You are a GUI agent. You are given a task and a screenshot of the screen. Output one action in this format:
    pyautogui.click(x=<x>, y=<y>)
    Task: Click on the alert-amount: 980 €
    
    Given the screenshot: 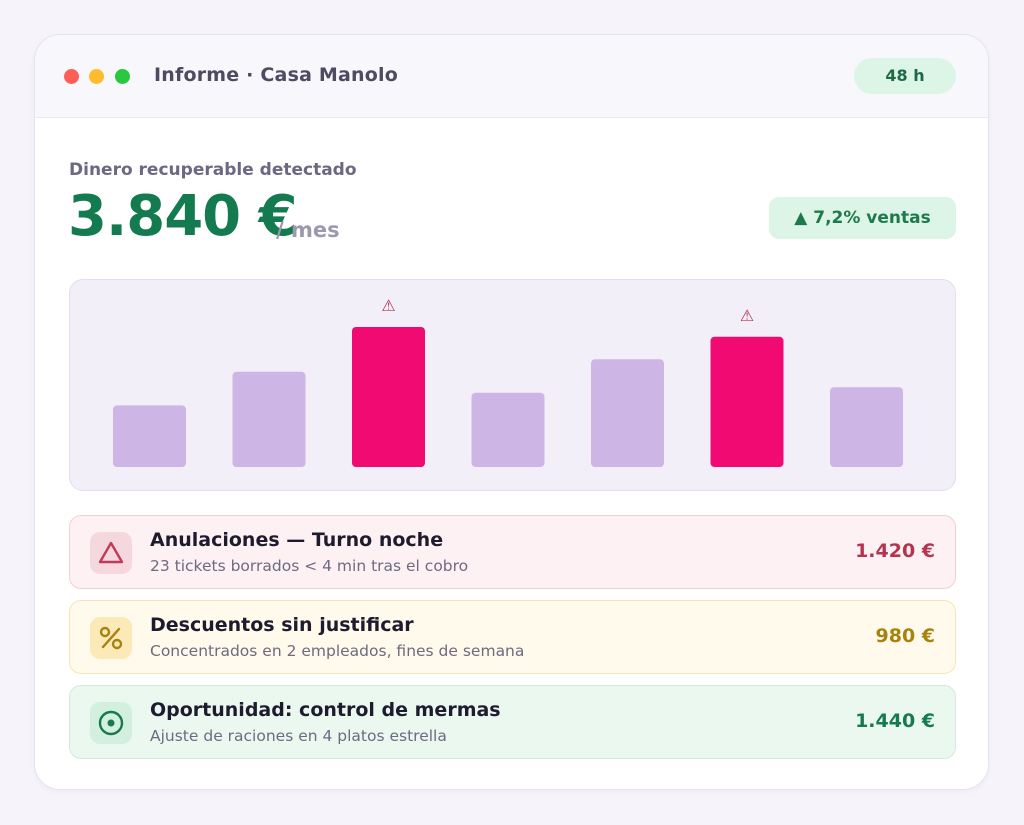 What is the action you would take?
    pyautogui.click(x=905, y=636)
    